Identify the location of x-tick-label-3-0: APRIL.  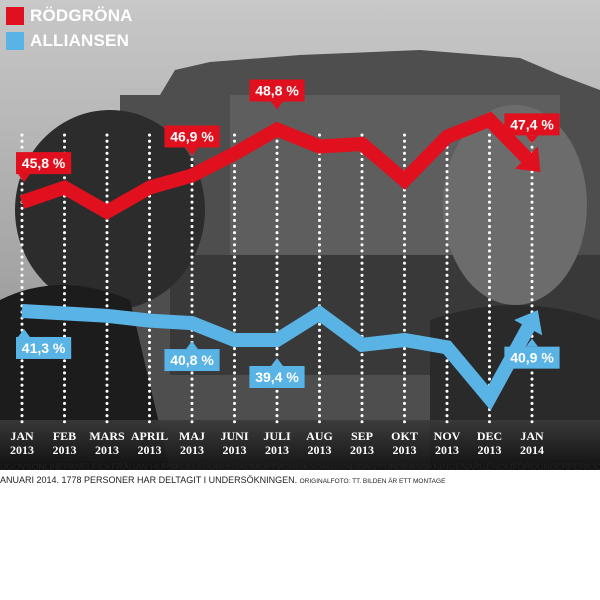
(149, 436).